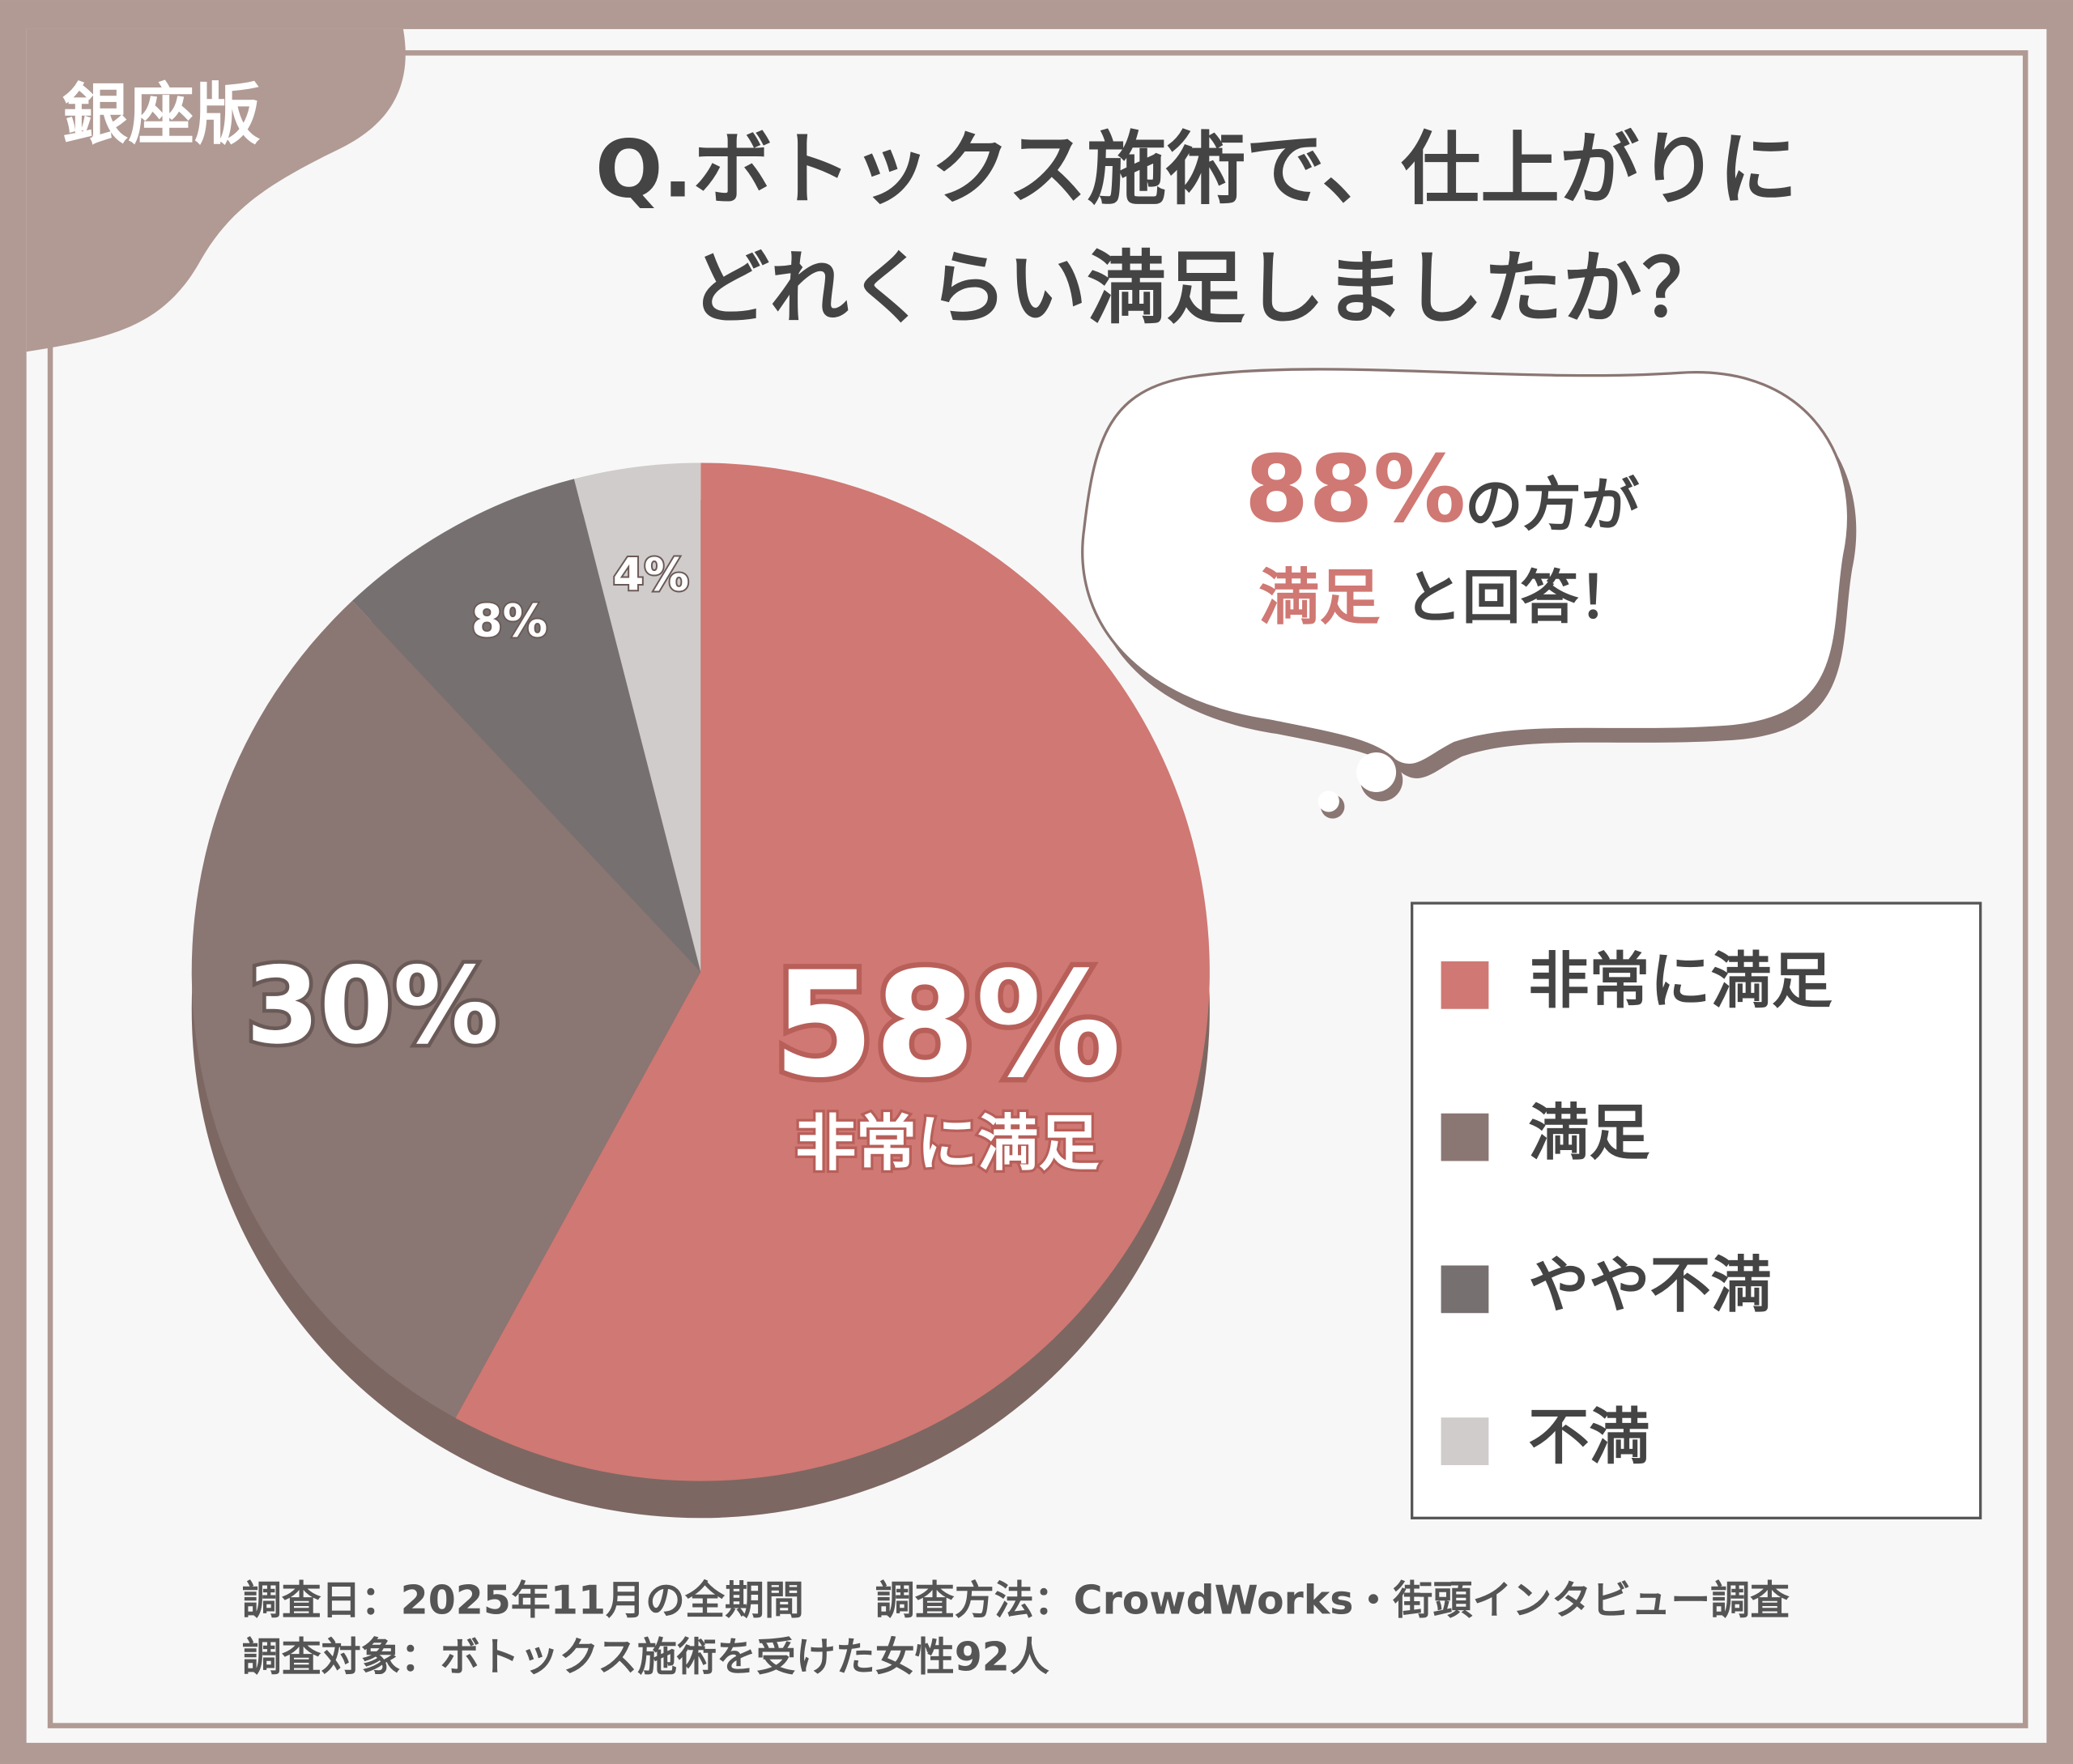  Describe the element at coordinates (646, 1657) in the screenshot. I see `note: 調査対象：ボトックス施術を受けた女性92人` at that location.